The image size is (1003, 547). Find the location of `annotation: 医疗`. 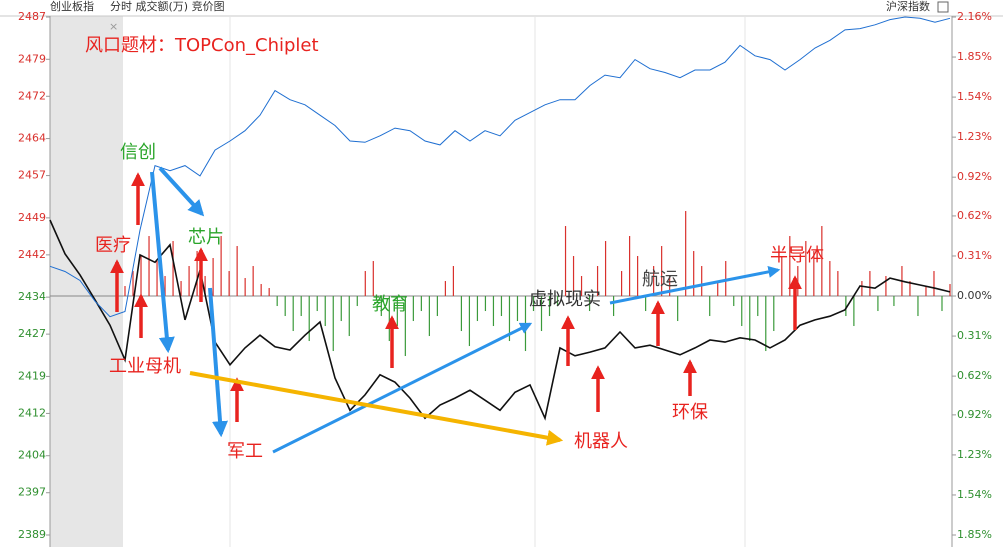

annotation: 医疗 is located at coordinates (113, 245).